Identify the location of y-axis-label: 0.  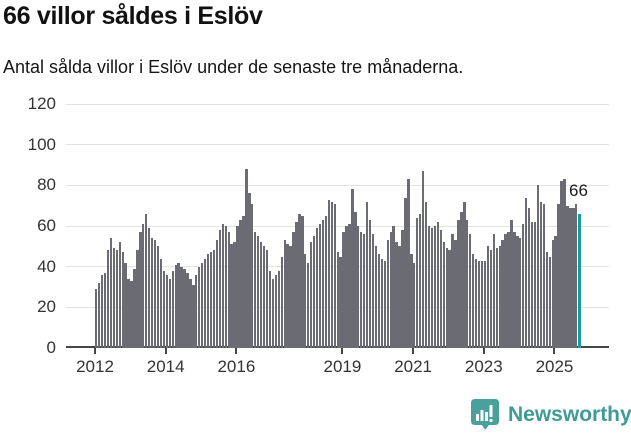
(51, 347).